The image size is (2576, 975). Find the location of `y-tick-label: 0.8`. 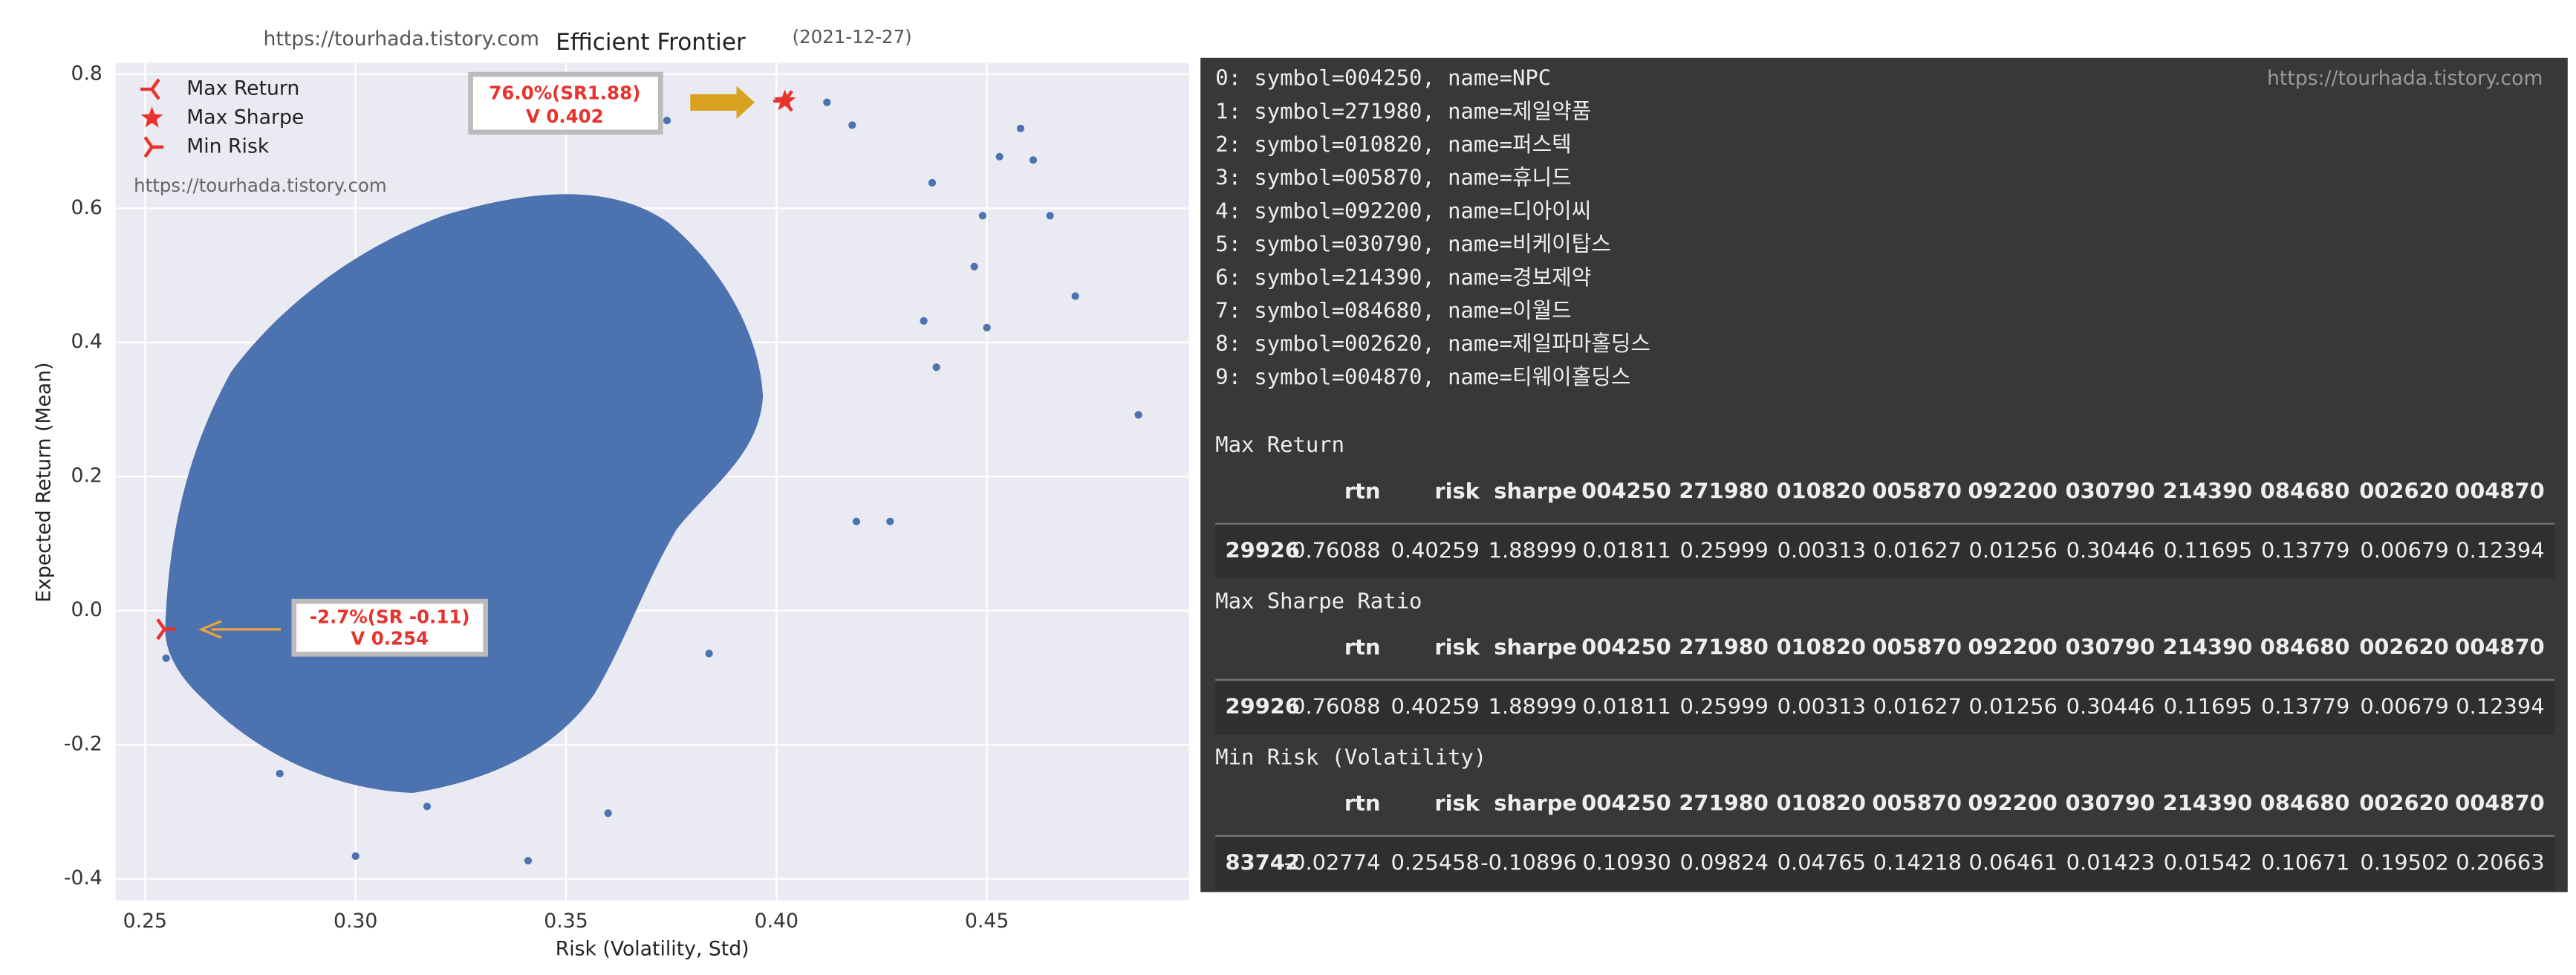

y-tick-label: 0.8 is located at coordinates (86, 73).